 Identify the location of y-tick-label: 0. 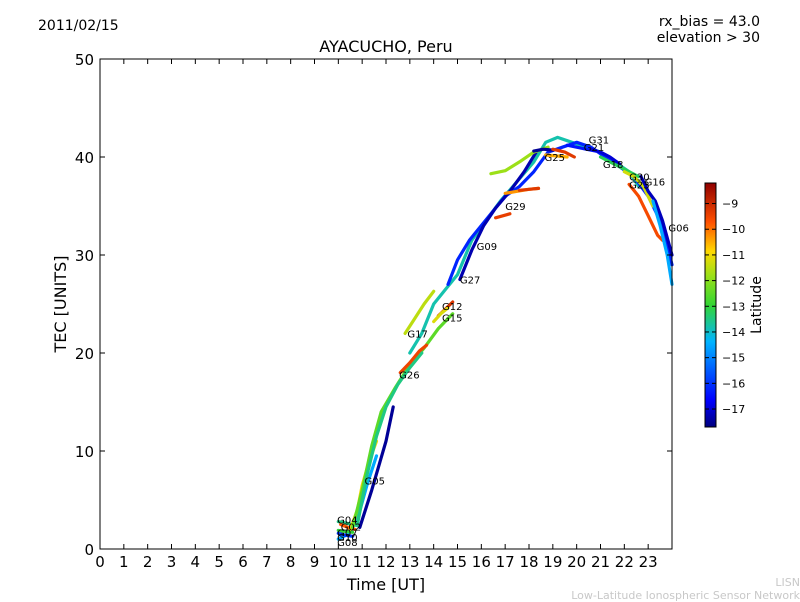
(89, 550).